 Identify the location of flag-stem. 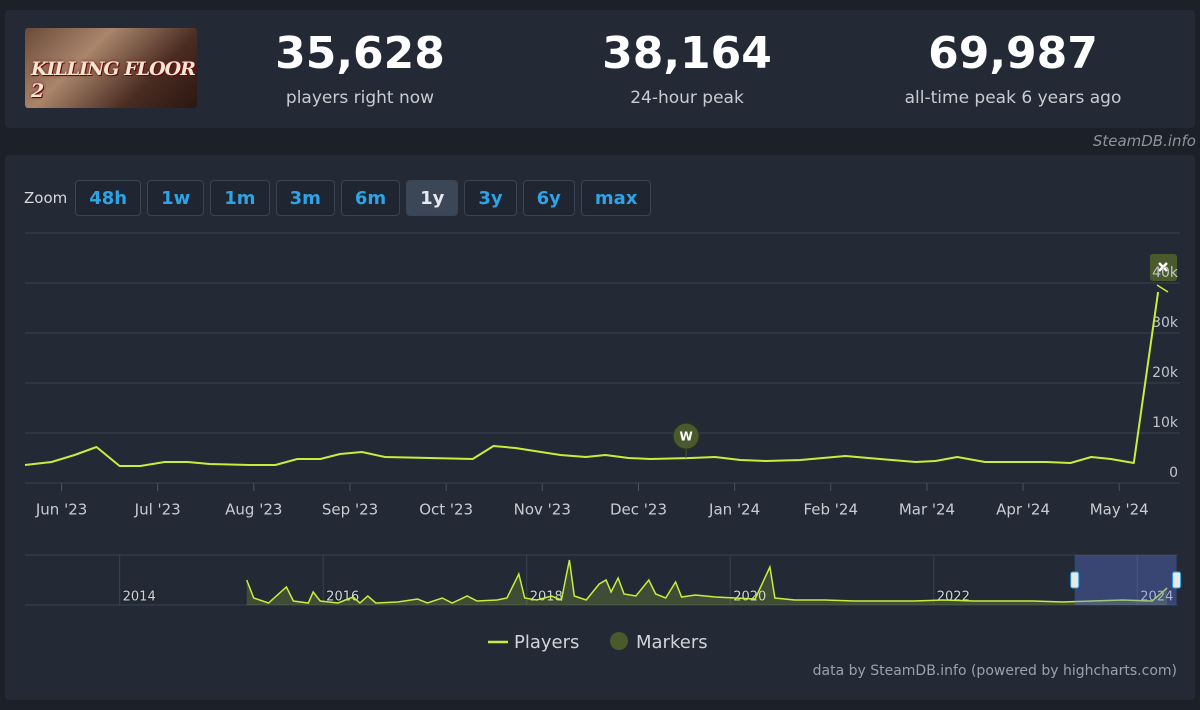
(1162, 288).